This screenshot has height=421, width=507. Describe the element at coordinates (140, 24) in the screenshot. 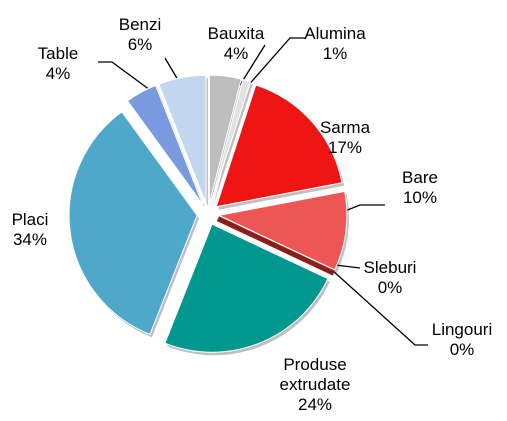

I see `category-label: Benzi` at that location.